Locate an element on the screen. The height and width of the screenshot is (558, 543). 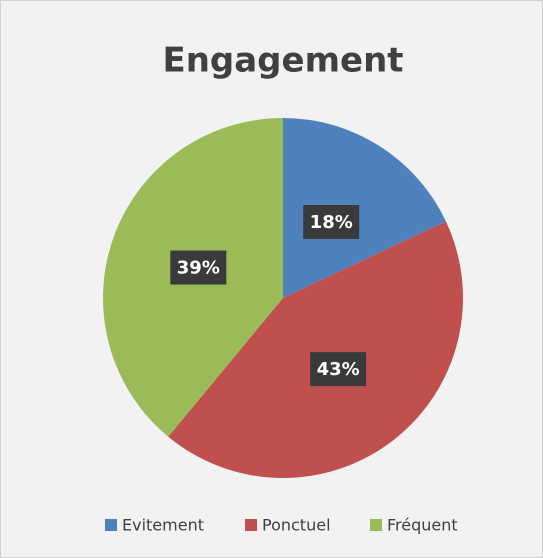
data-label: 43% is located at coordinates (338, 369).